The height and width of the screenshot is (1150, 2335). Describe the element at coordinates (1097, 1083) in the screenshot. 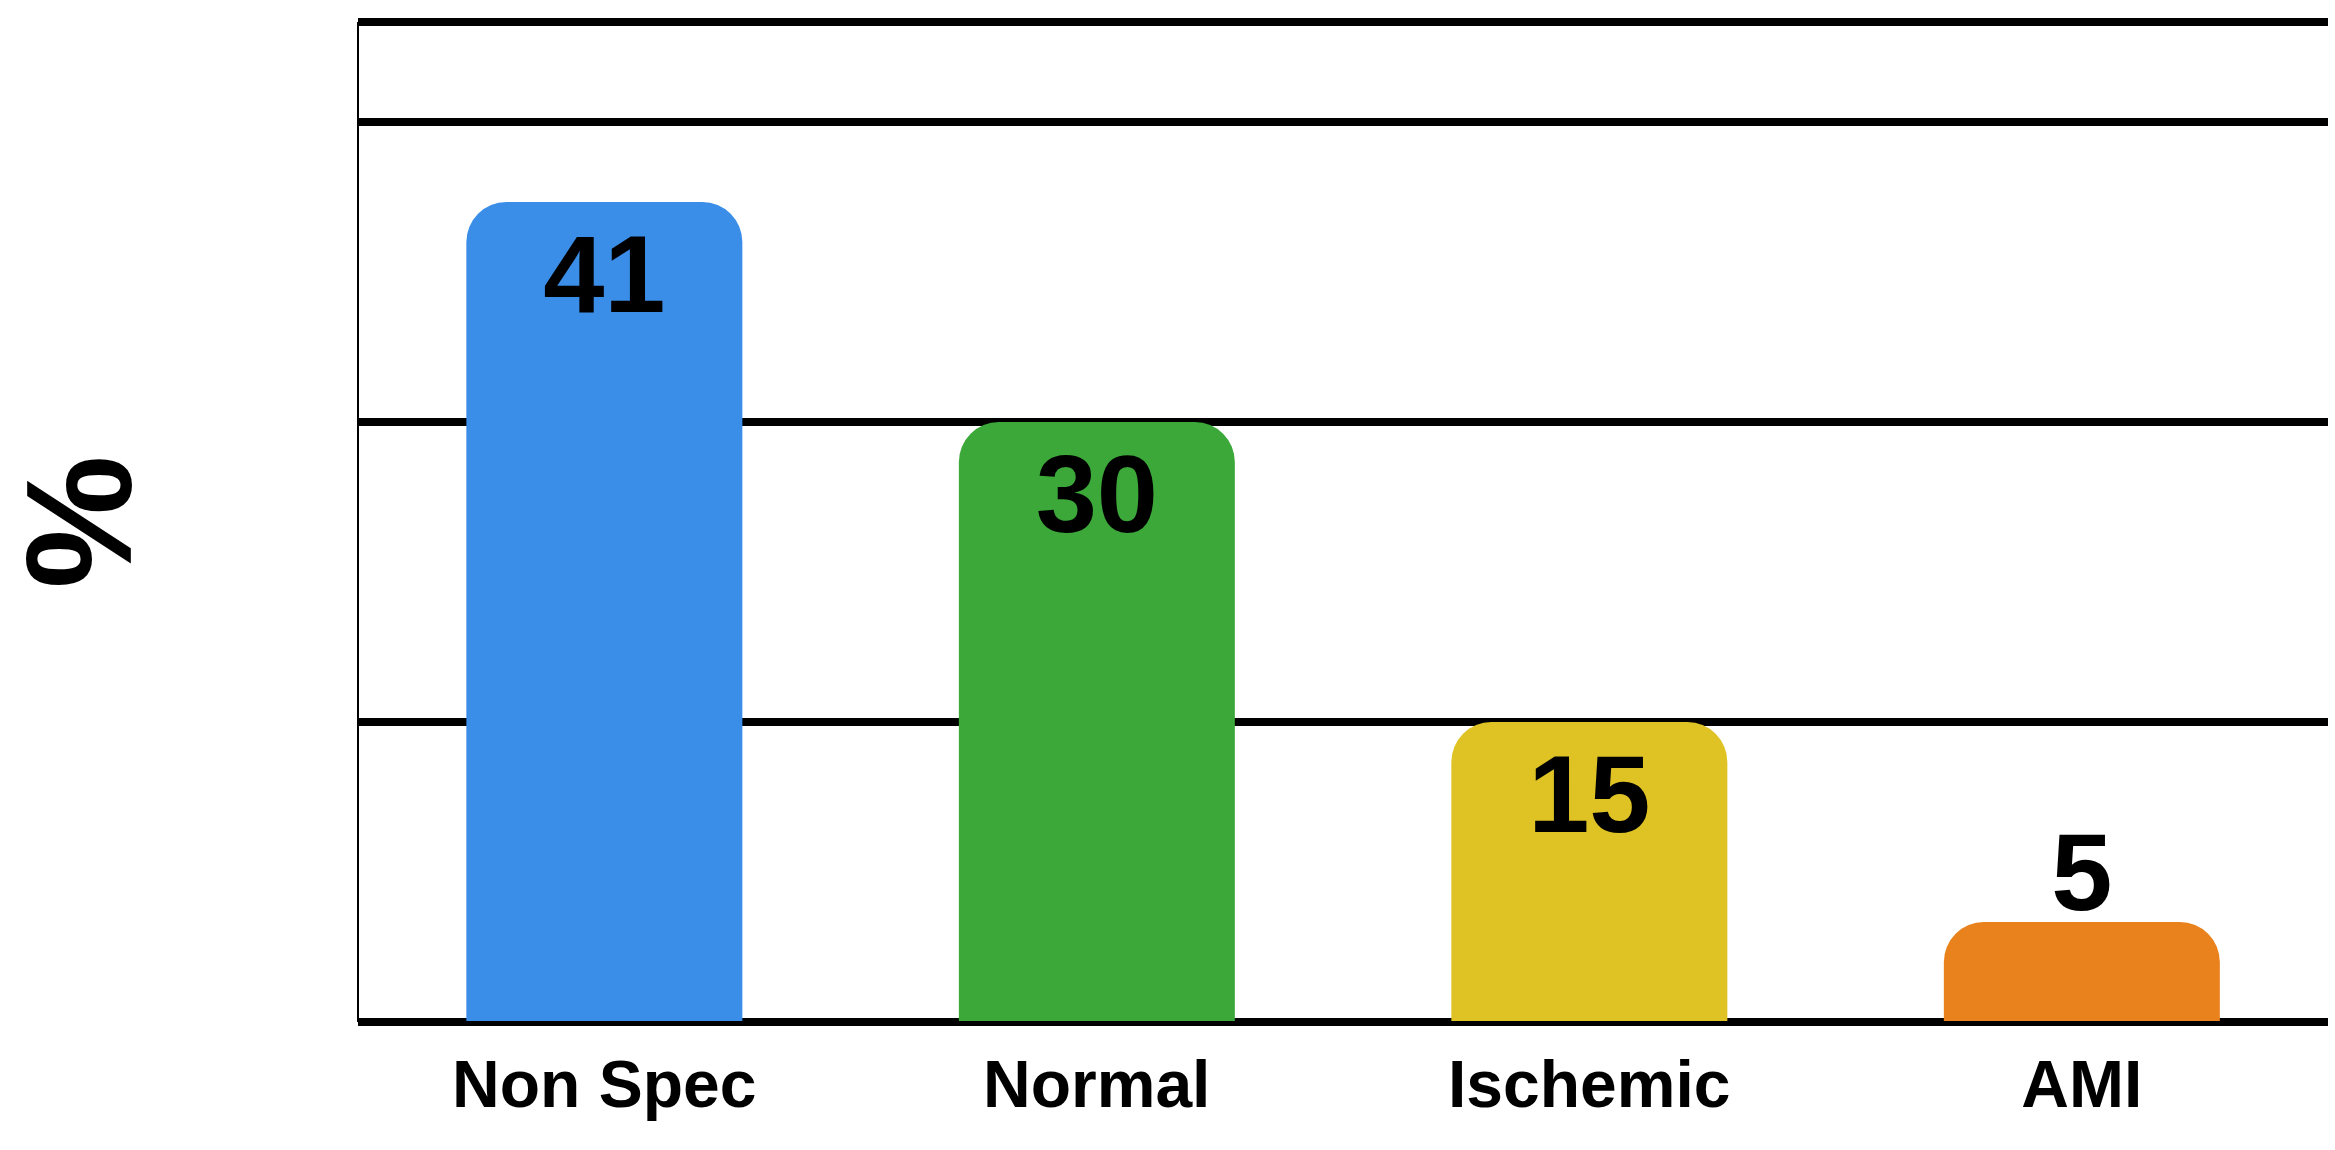

I see `x-tick-label: Normal` at that location.